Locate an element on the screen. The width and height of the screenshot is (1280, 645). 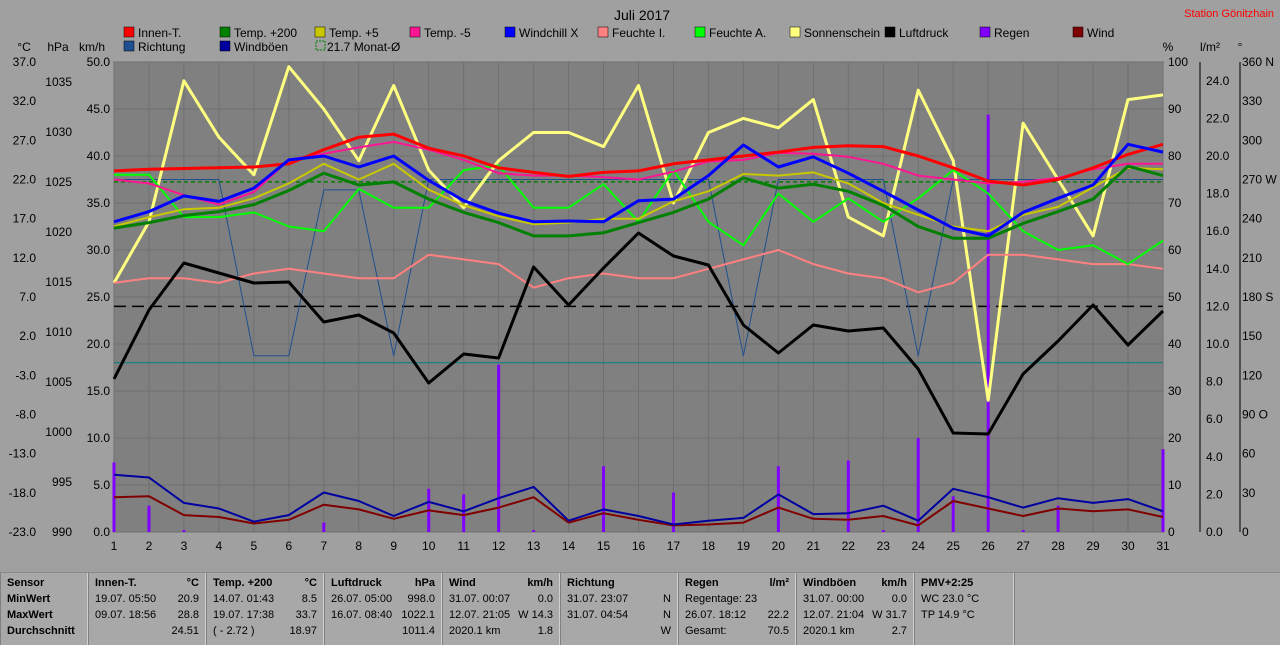
stats-druck-max-val: 1022.1 is located at coordinates (418, 615).